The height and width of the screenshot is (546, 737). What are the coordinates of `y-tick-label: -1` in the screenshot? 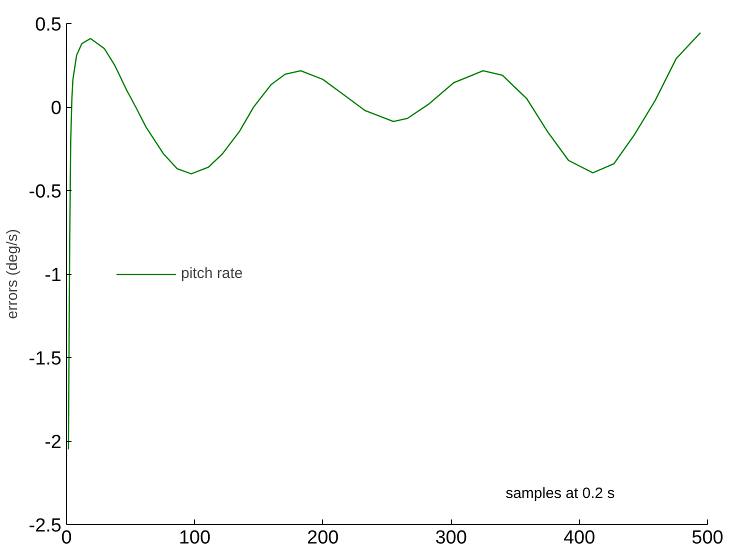 It's located at (53, 275).